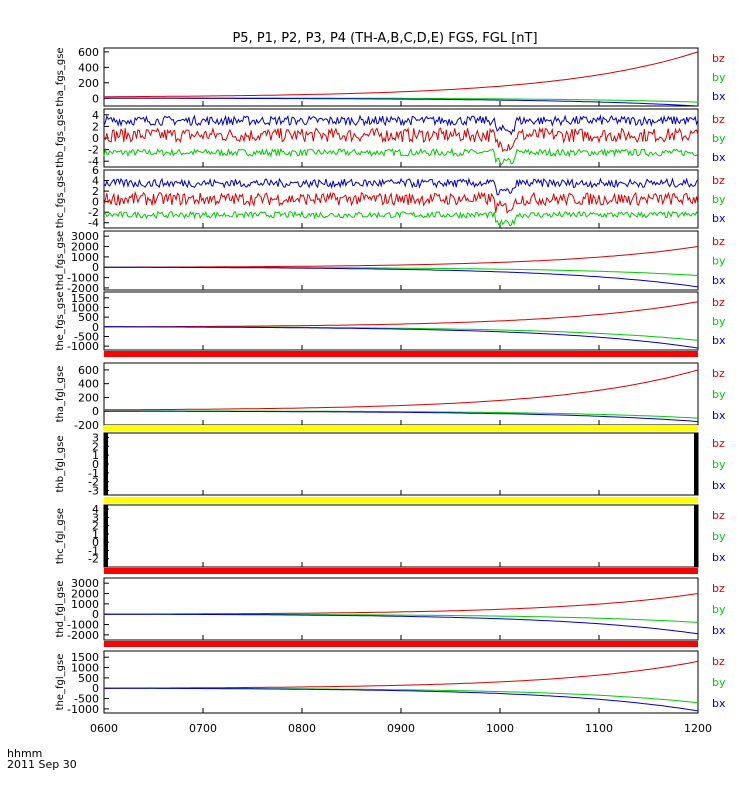 Image resolution: width=750 pixels, height=800 pixels. I want to click on x-tick-label: 0600, so click(104, 728).